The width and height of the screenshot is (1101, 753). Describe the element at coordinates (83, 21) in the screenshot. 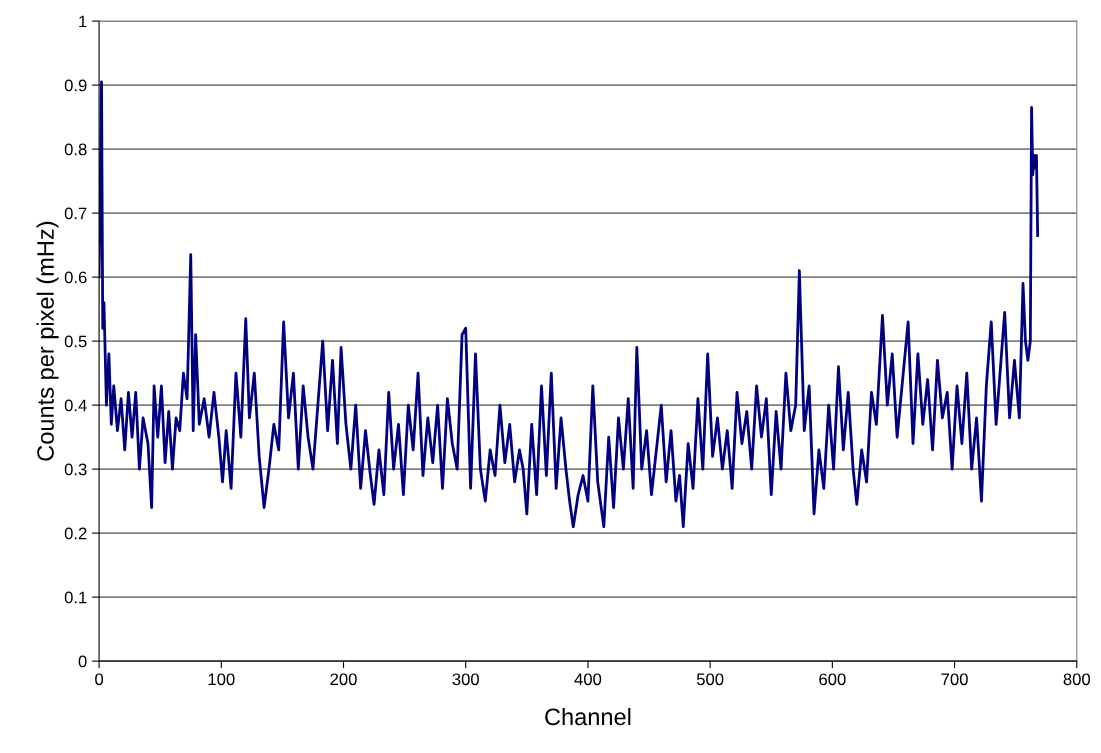

I see `y-tick-label: 1` at that location.